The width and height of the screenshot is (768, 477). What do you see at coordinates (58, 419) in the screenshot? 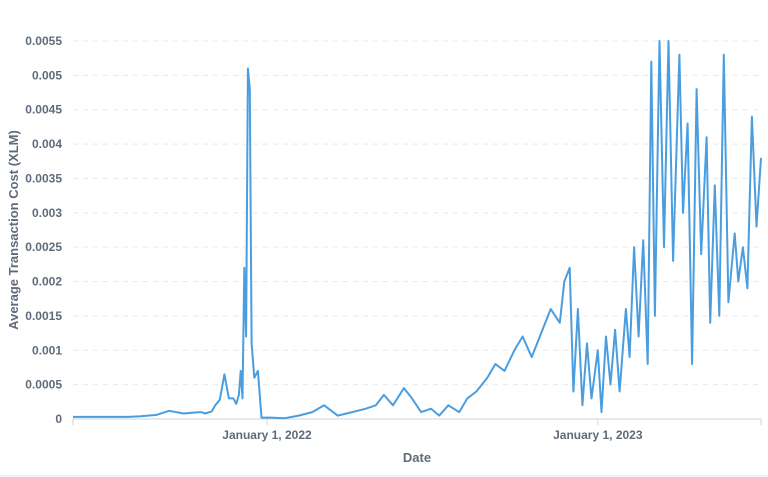
I see `y-tick-label: 0` at bounding box center [58, 419].